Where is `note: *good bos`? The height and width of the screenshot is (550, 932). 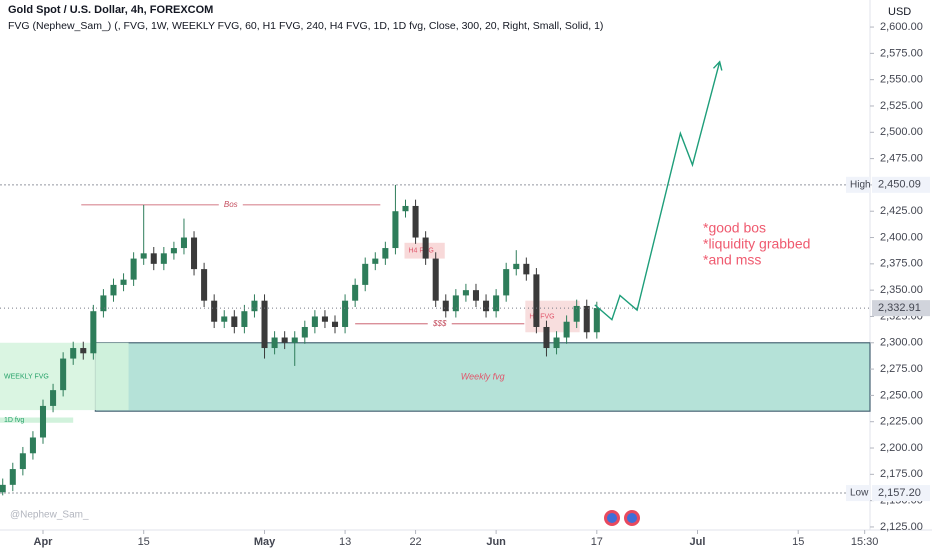
note: *good bos is located at coordinates (734, 228).